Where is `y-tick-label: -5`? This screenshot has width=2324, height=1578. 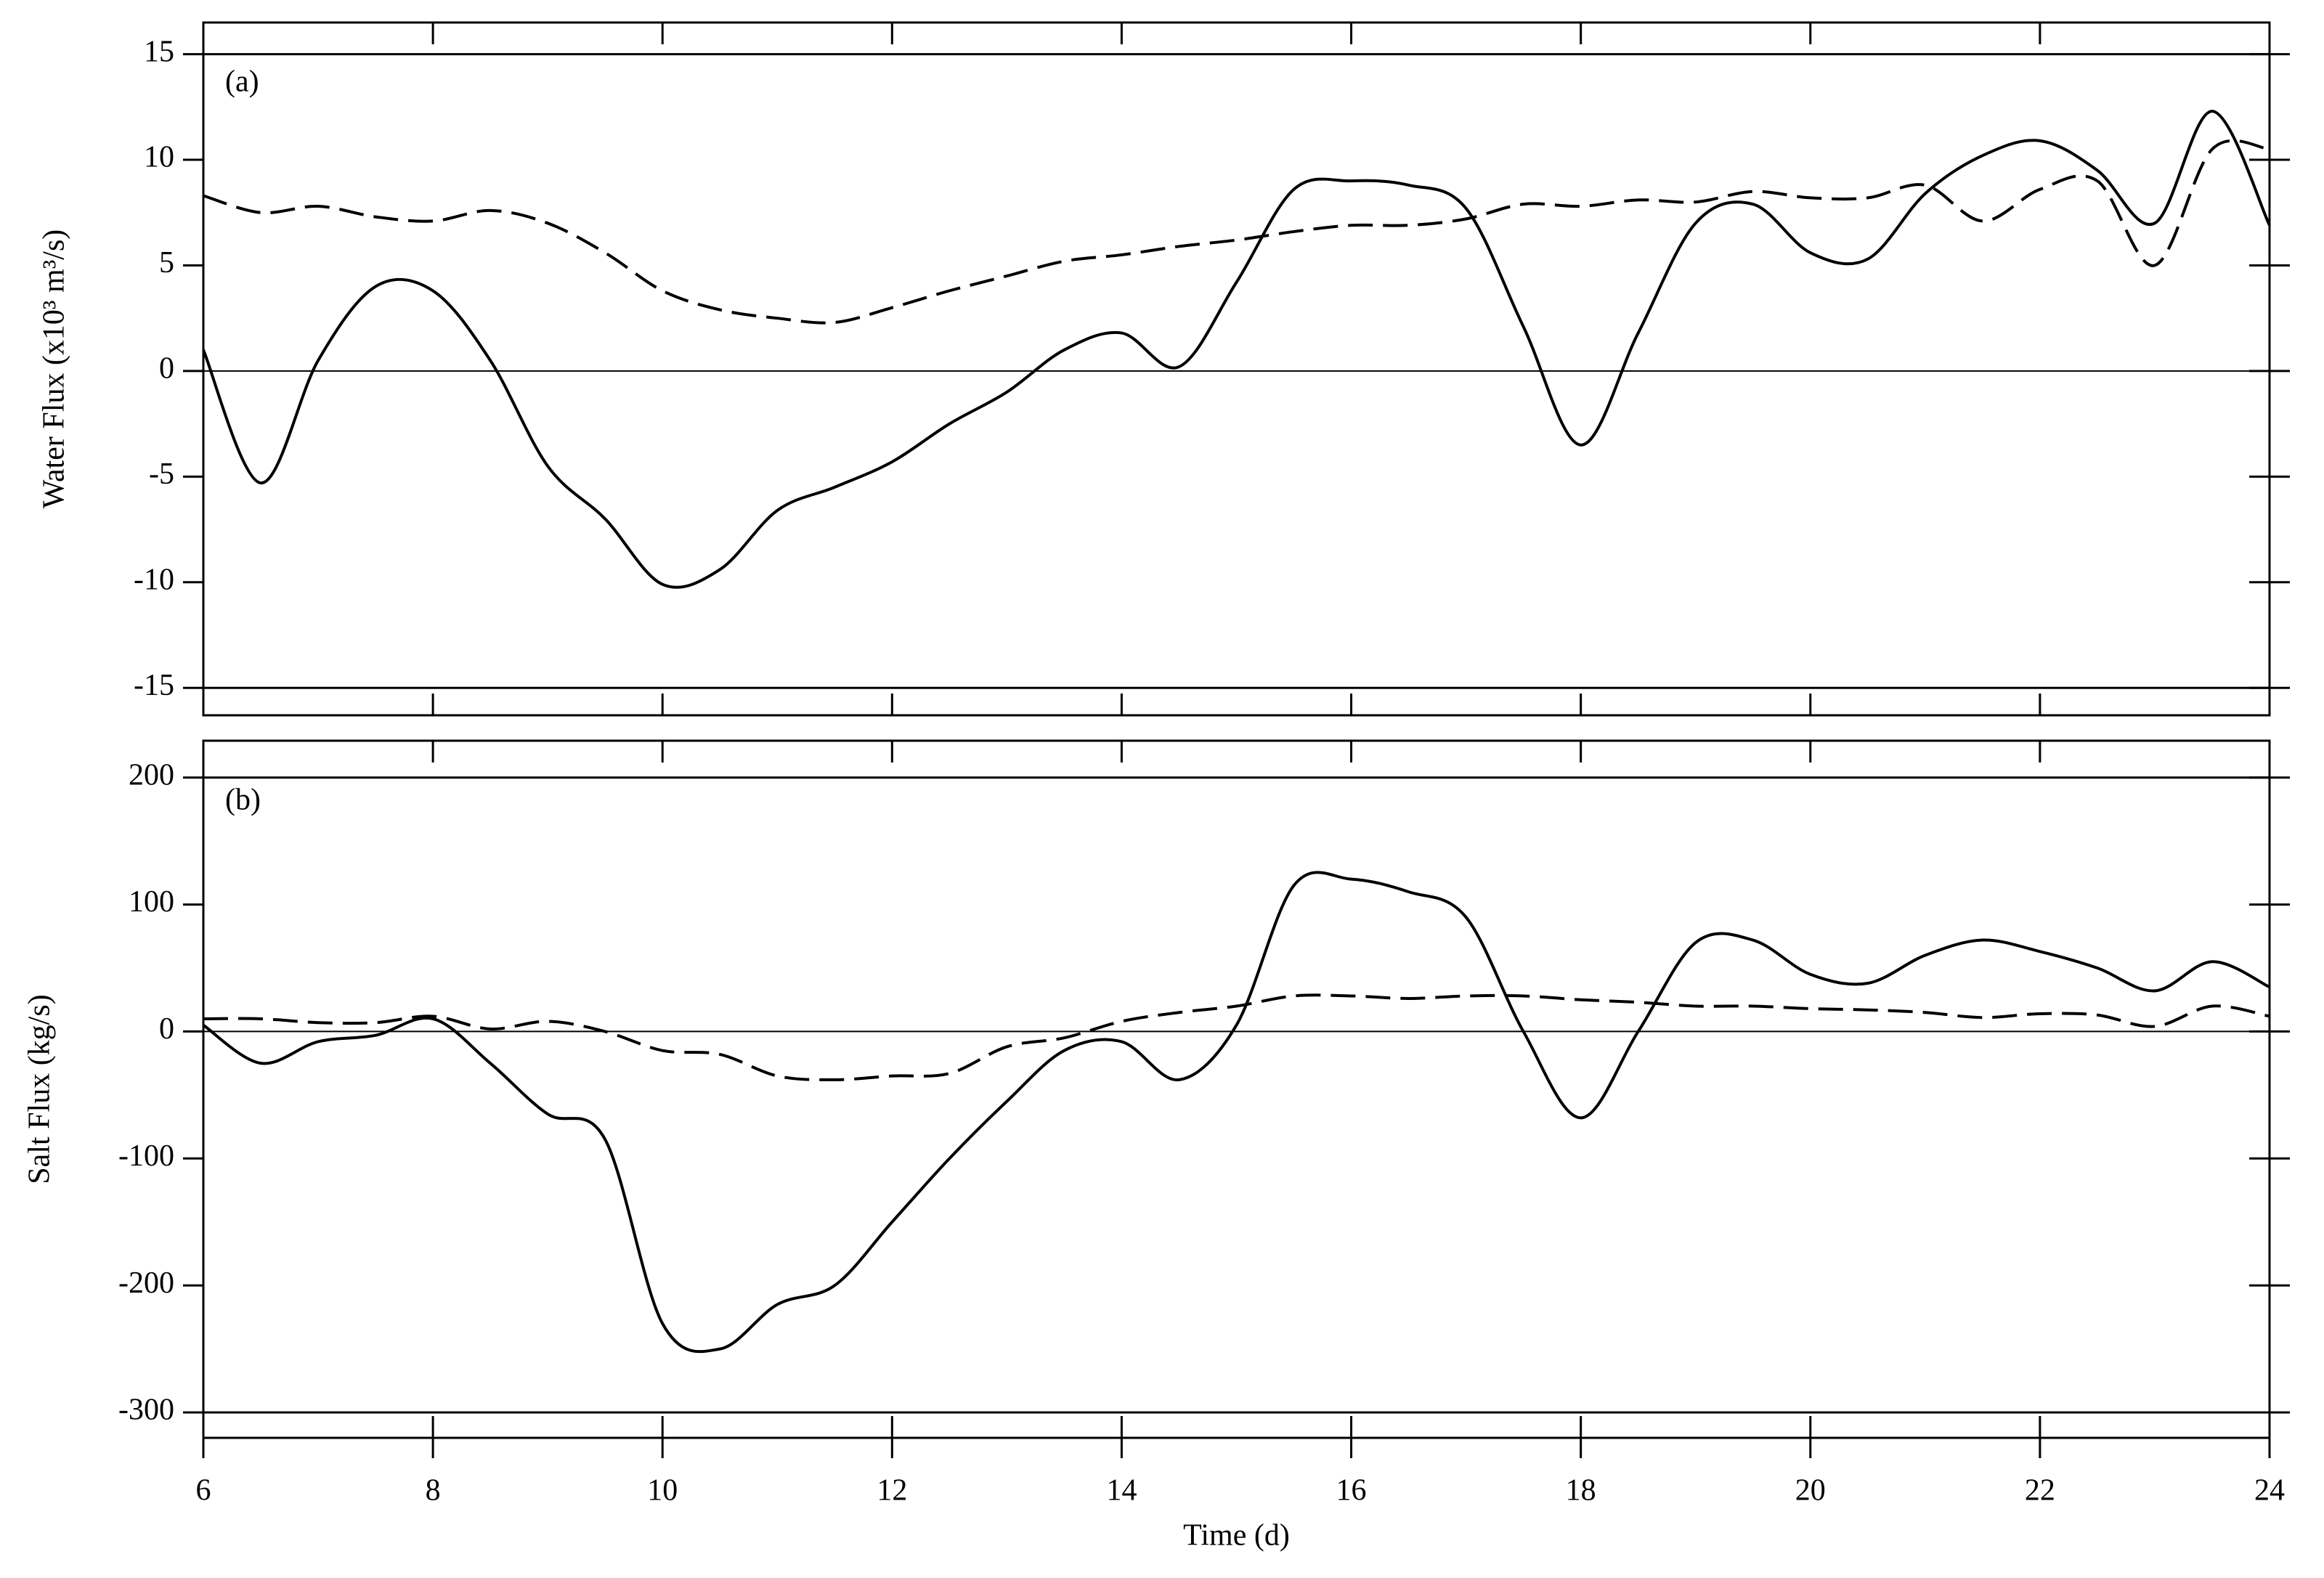
y-tick-label: -5 is located at coordinates (161, 474).